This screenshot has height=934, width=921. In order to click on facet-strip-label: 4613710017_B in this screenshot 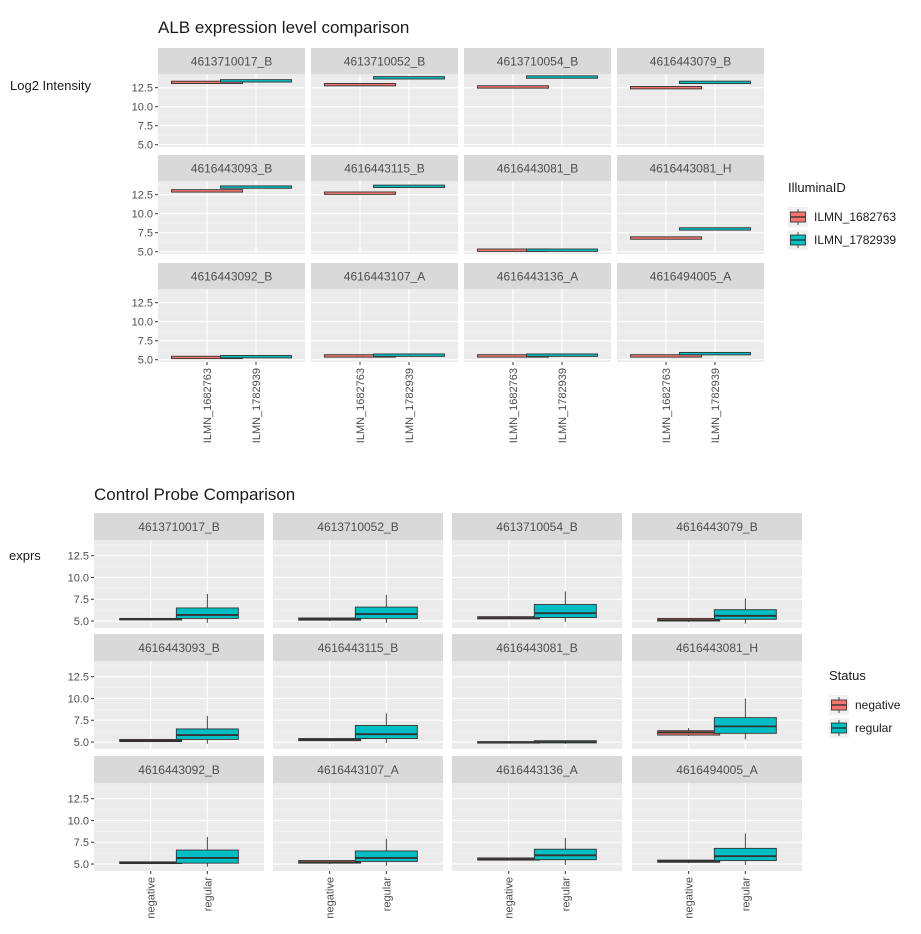, I will do `click(231, 62)`.